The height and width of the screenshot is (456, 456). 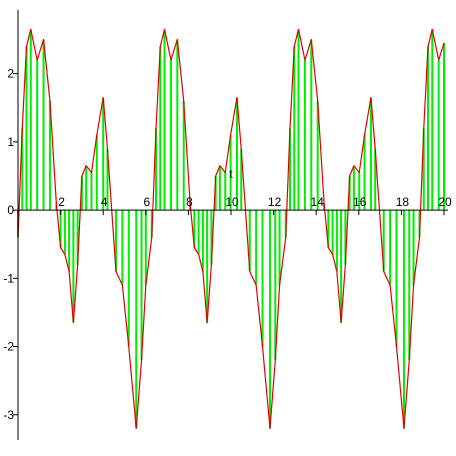 I want to click on x-tick-label: 20, so click(x=445, y=202).